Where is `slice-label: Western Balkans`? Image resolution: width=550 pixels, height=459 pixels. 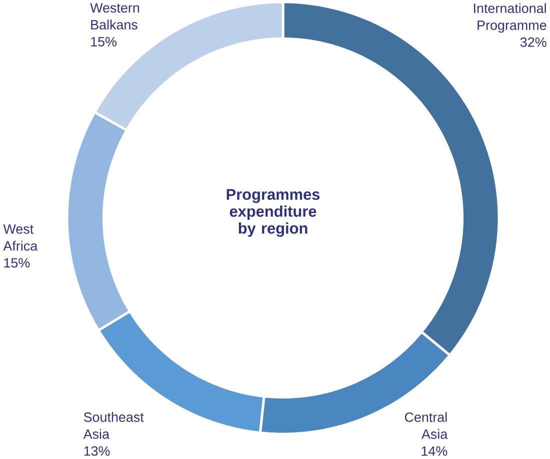 slice-label: Western Balkans is located at coordinates (115, 16).